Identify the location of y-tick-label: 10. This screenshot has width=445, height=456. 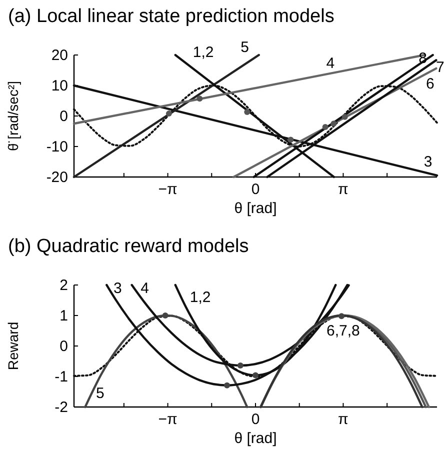
(59, 86).